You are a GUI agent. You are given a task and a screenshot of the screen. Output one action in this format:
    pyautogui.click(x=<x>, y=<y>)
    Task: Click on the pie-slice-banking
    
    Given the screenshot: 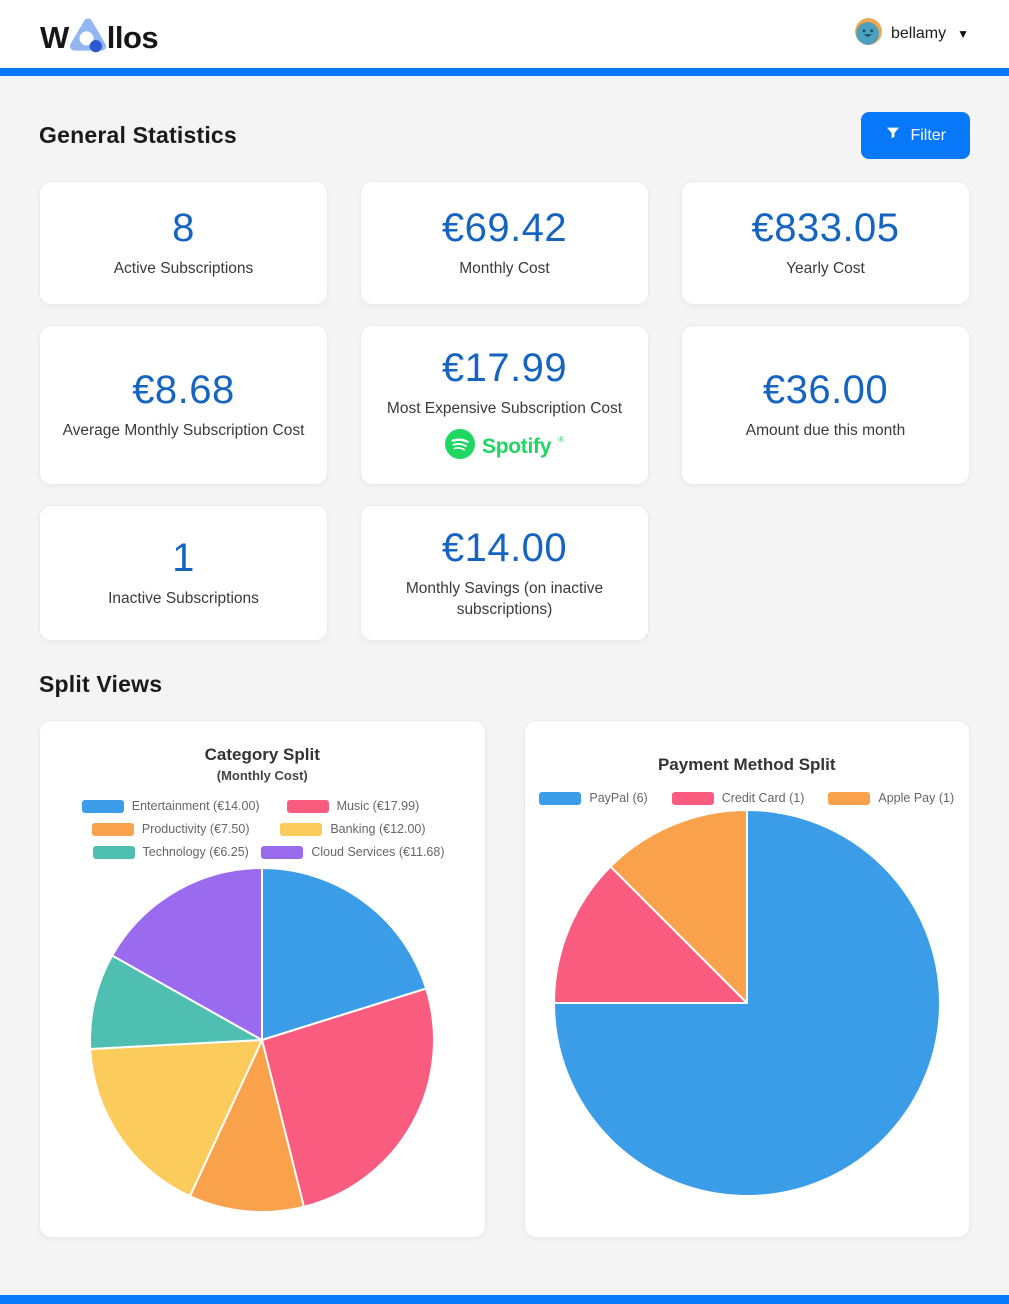 What is the action you would take?
    pyautogui.click(x=176, y=1118)
    